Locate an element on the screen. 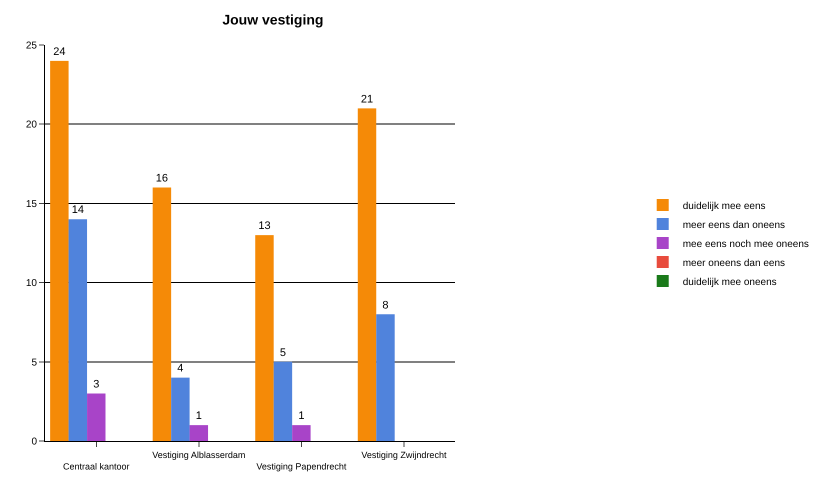  x-tick-label: Vestiging Zwijndrecht is located at coordinates (404, 455).